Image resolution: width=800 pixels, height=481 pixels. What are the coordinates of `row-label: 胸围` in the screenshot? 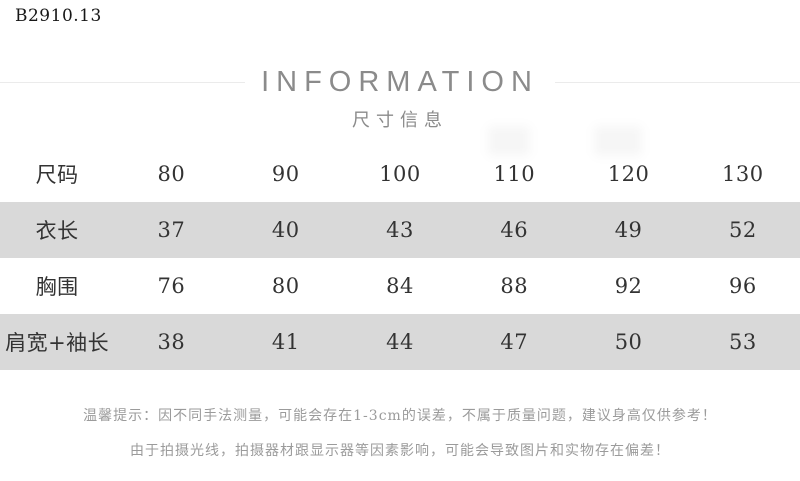 It's located at (57, 287).